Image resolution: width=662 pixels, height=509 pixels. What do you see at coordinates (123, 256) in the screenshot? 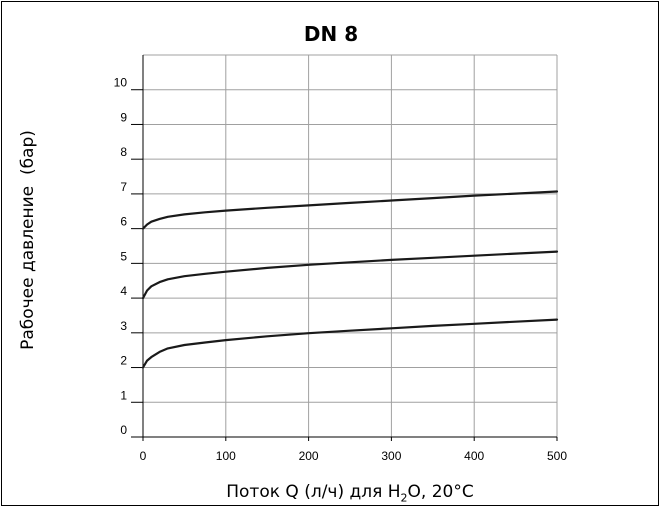
I see `y-tick-label: 5` at bounding box center [123, 256].